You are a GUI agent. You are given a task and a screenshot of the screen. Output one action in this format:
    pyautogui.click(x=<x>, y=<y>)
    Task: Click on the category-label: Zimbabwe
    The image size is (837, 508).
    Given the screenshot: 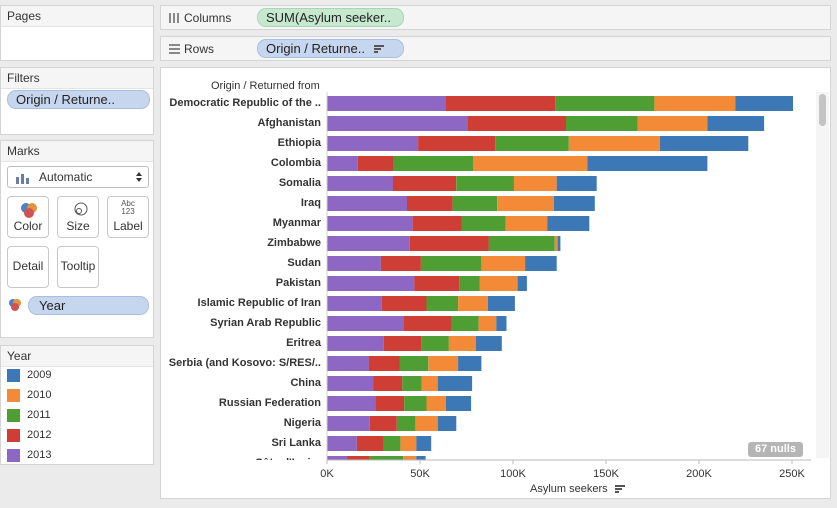 What is the action you would take?
    pyautogui.click(x=294, y=243)
    